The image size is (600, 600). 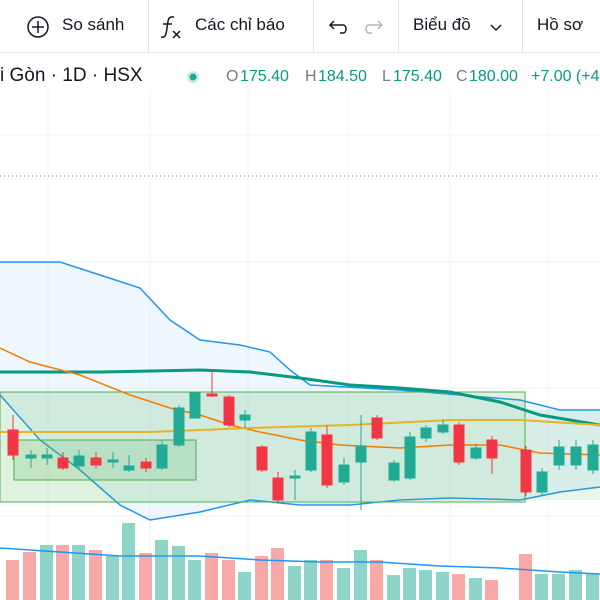 I want to click on volume-ma, so click(x=300, y=561).